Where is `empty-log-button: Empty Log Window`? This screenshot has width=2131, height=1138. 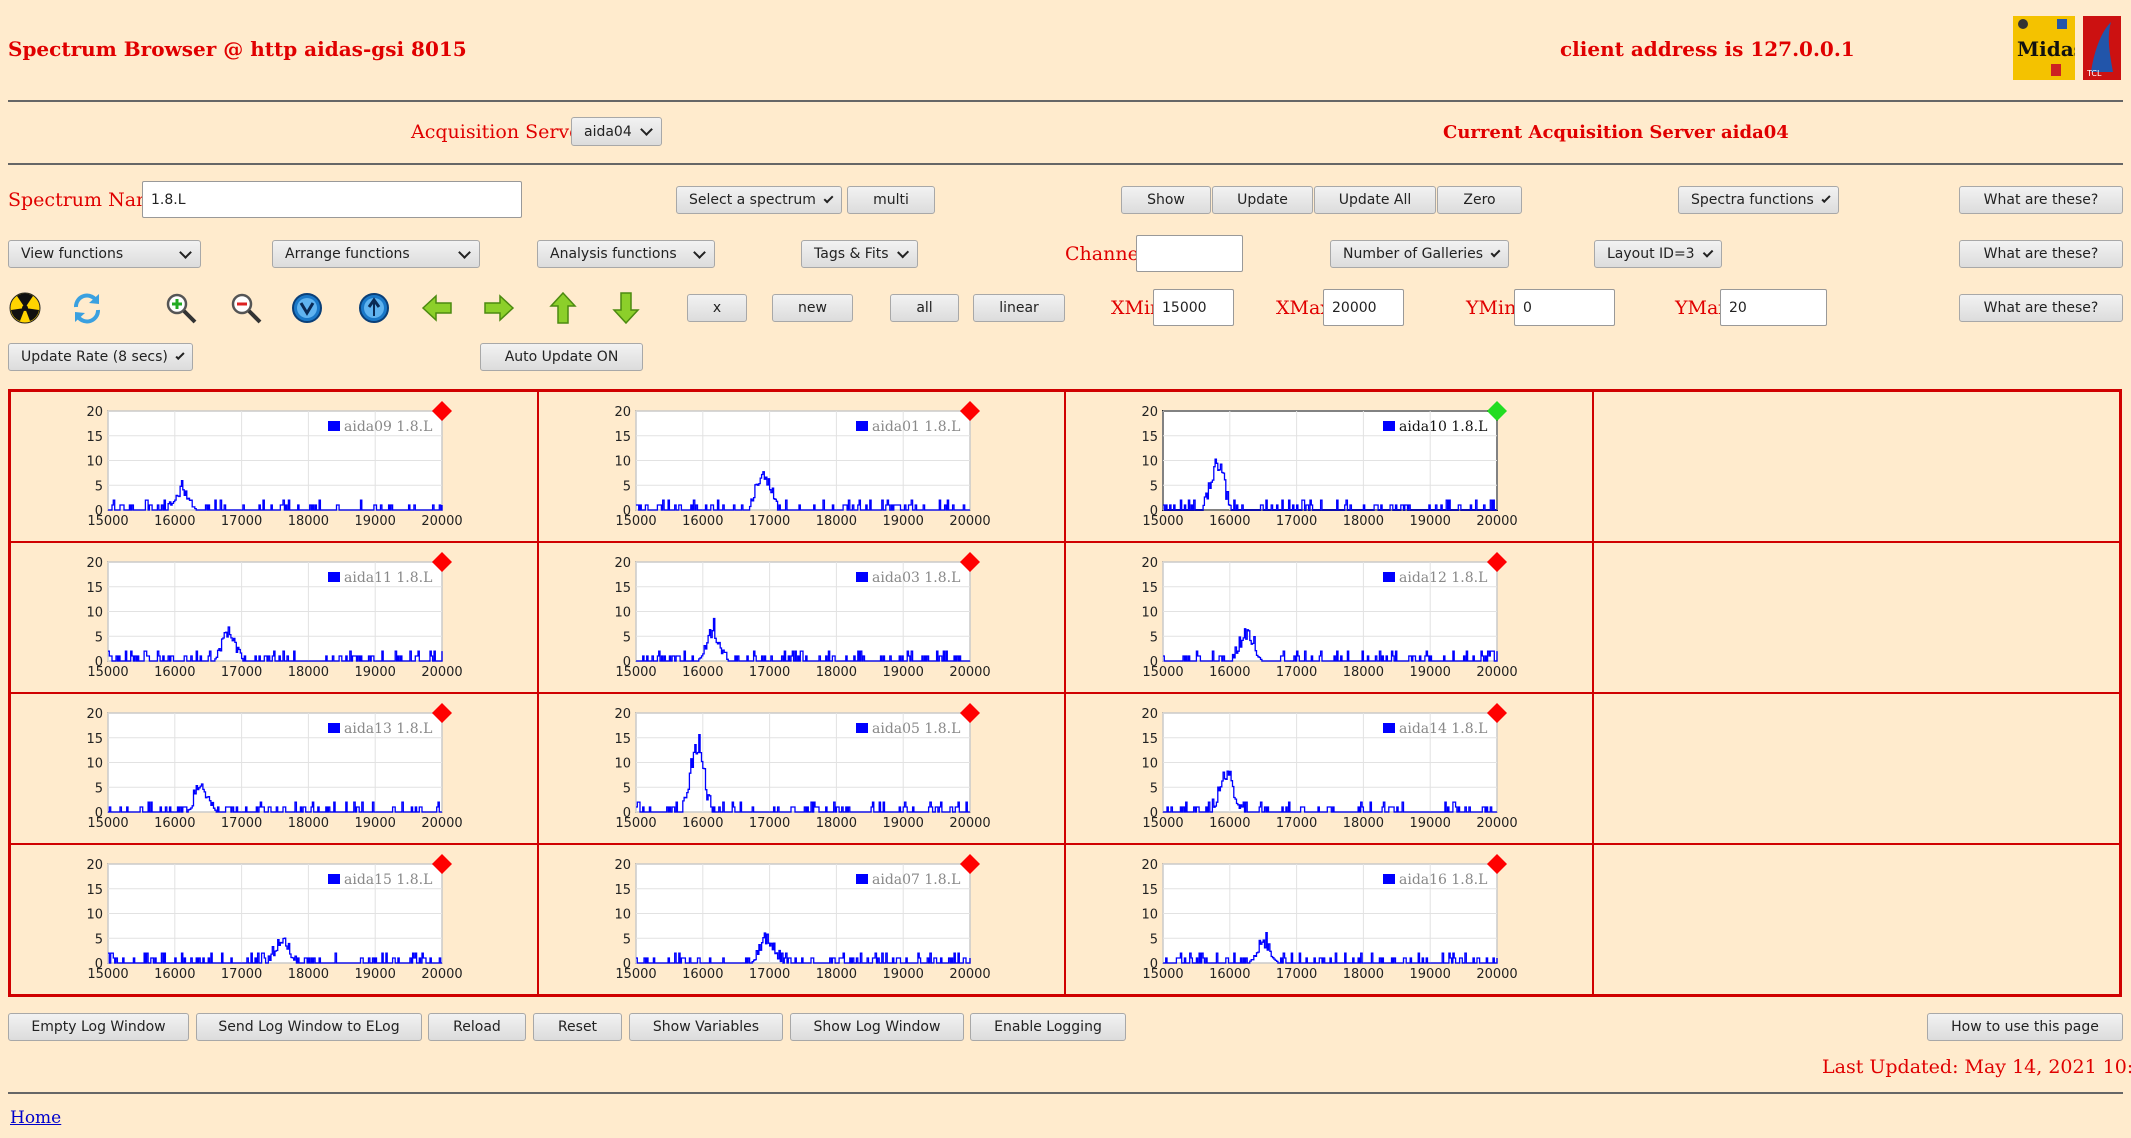
empty-log-button: Empty Log Window is located at coordinates (98, 1027).